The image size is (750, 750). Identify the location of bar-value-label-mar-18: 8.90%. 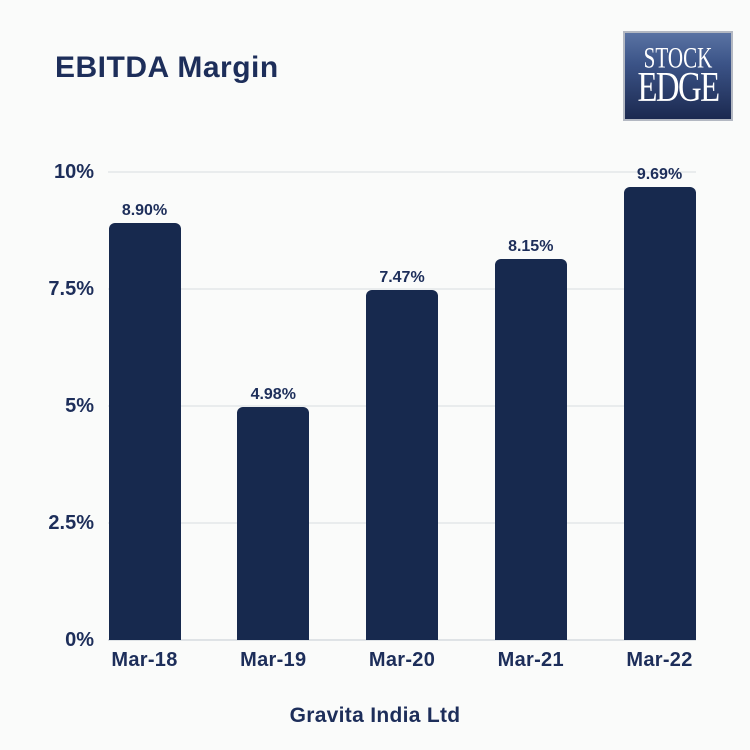
(144, 211).